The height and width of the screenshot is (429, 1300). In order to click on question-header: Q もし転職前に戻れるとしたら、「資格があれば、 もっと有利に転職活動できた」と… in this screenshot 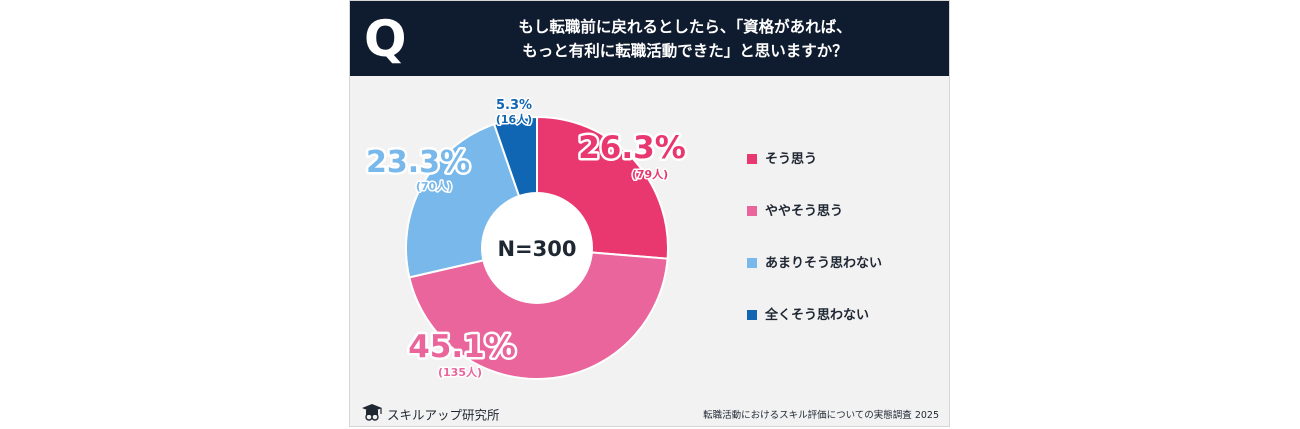, I will do `click(649, 38)`.